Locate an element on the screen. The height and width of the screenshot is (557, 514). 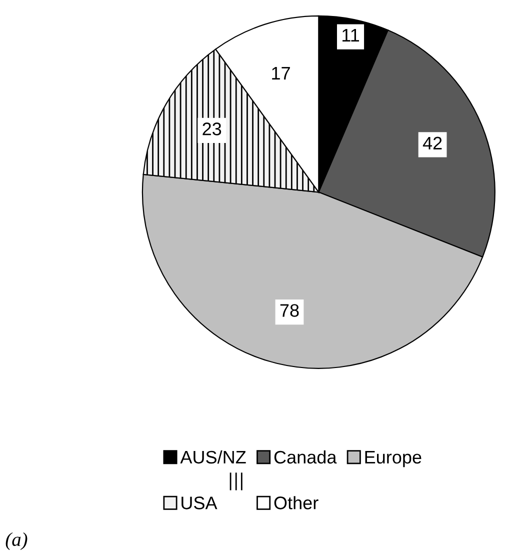
legend-label: Other is located at coordinates (296, 503).